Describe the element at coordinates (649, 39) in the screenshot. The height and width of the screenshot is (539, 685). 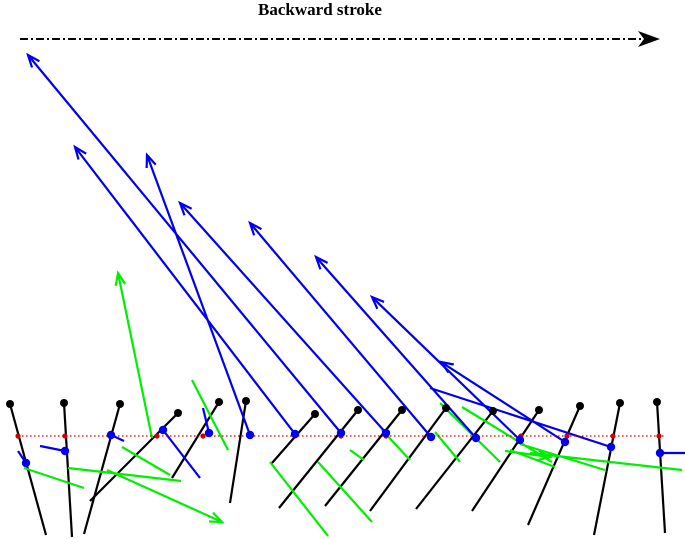
I see `direction-arrow-head` at that location.